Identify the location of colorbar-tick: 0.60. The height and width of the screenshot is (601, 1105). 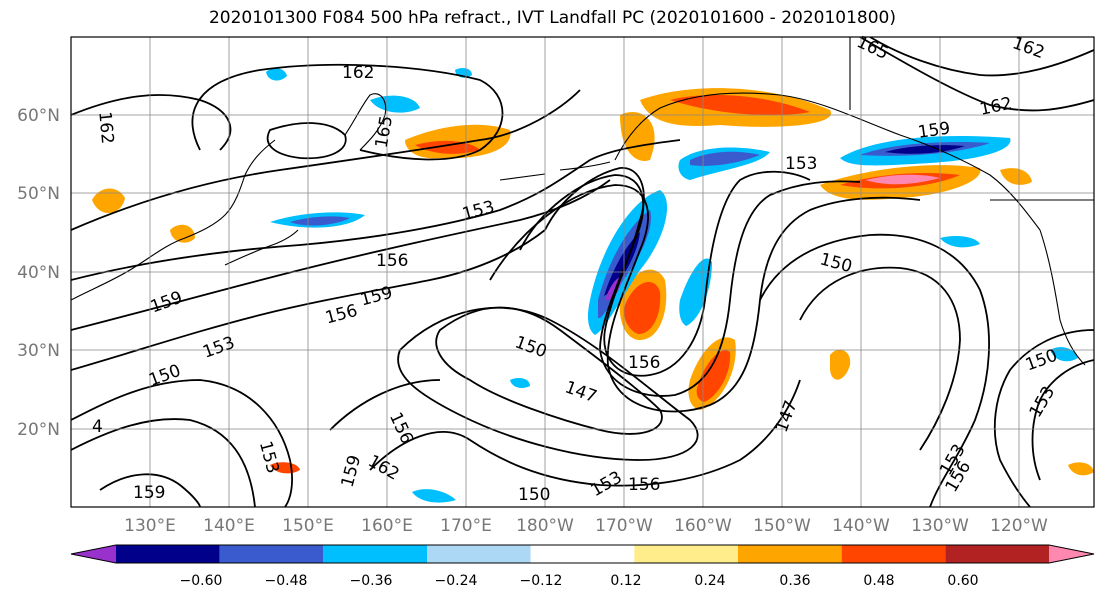
(962, 581).